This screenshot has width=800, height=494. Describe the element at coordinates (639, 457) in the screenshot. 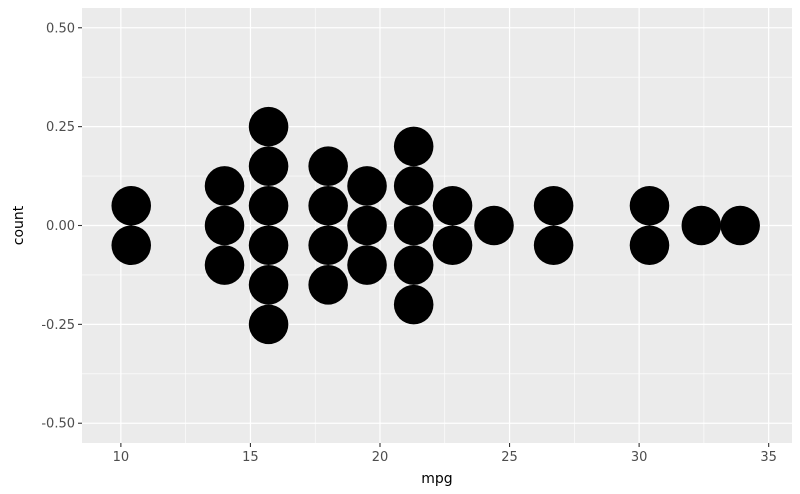

I see `x-tick-label: 30` at that location.